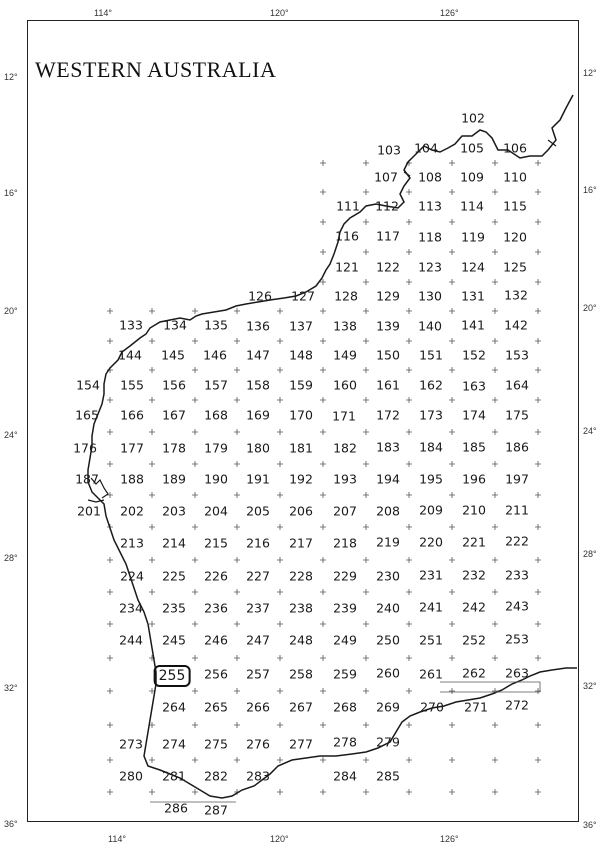 The image size is (603, 852). Describe the element at coordinates (174, 385) in the screenshot. I see `map-sheet-number: 156` at that location.